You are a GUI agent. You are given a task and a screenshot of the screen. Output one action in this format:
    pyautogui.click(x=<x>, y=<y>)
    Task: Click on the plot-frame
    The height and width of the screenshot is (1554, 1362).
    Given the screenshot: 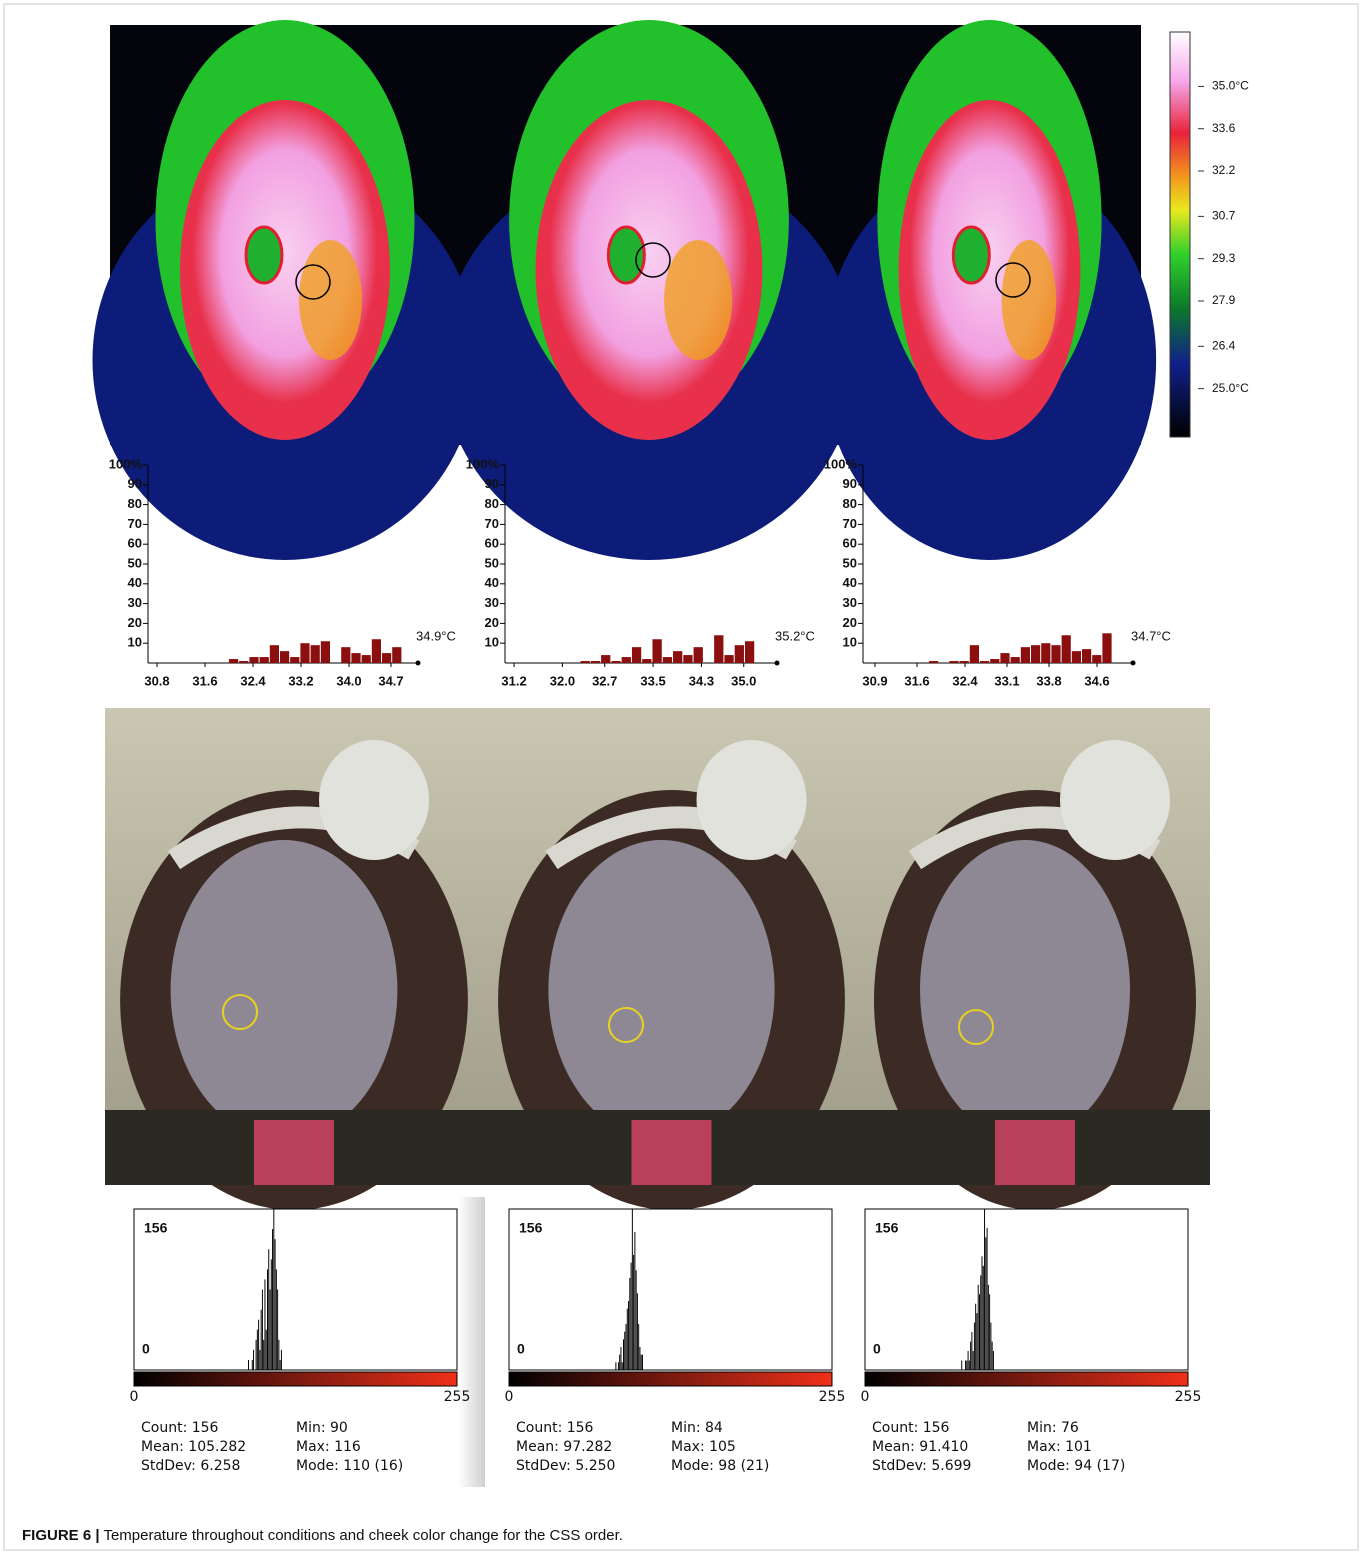 What is the action you would take?
    pyautogui.click(x=295, y=1289)
    